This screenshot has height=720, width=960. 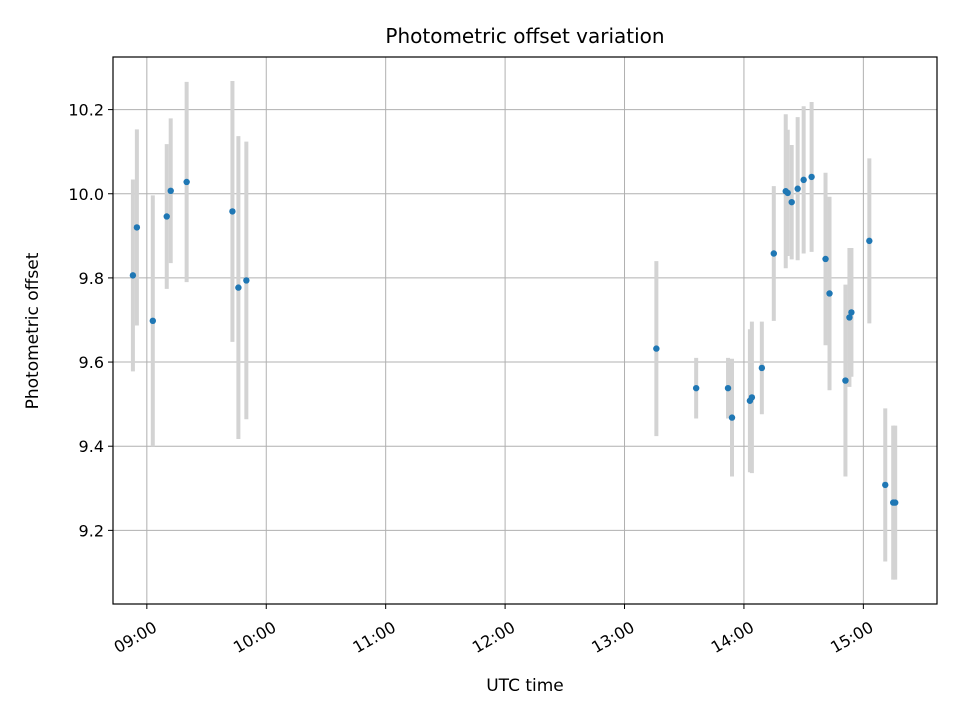 What do you see at coordinates (33, 330) in the screenshot?
I see `y-axis-label: Photometric offset` at bounding box center [33, 330].